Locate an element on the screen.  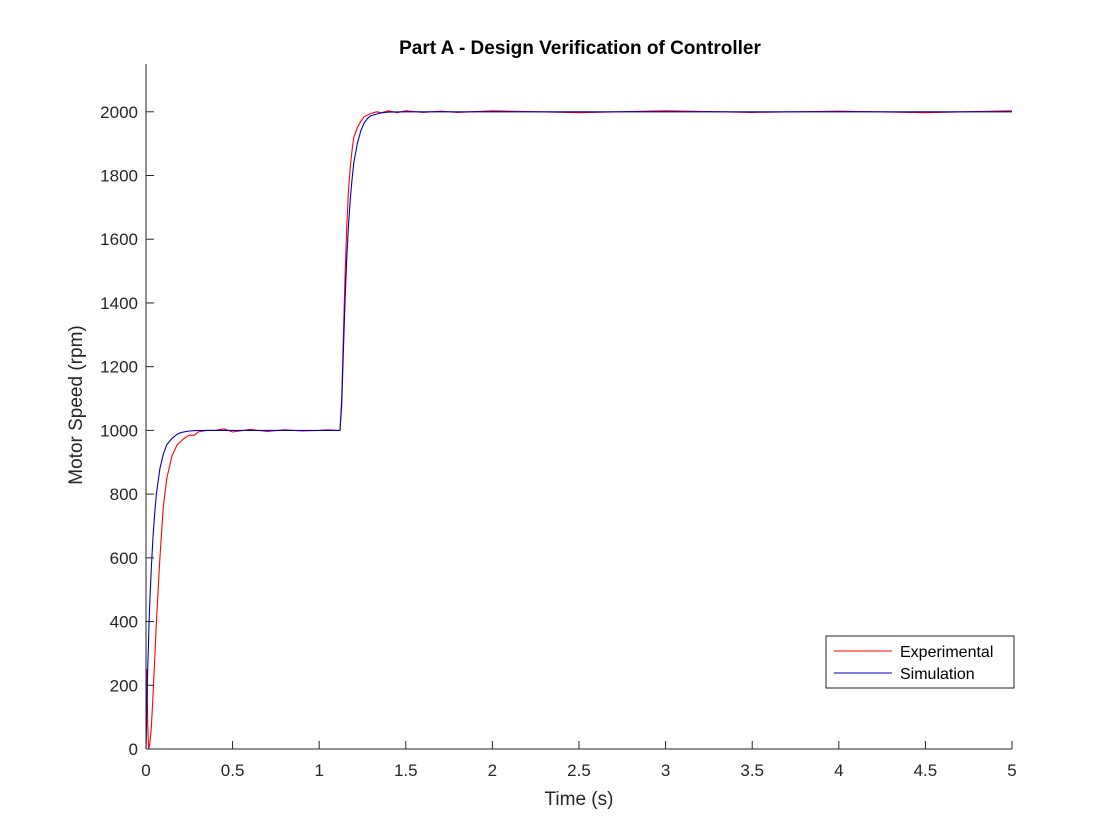
x-axis-label: Time (s) is located at coordinates (579, 799).